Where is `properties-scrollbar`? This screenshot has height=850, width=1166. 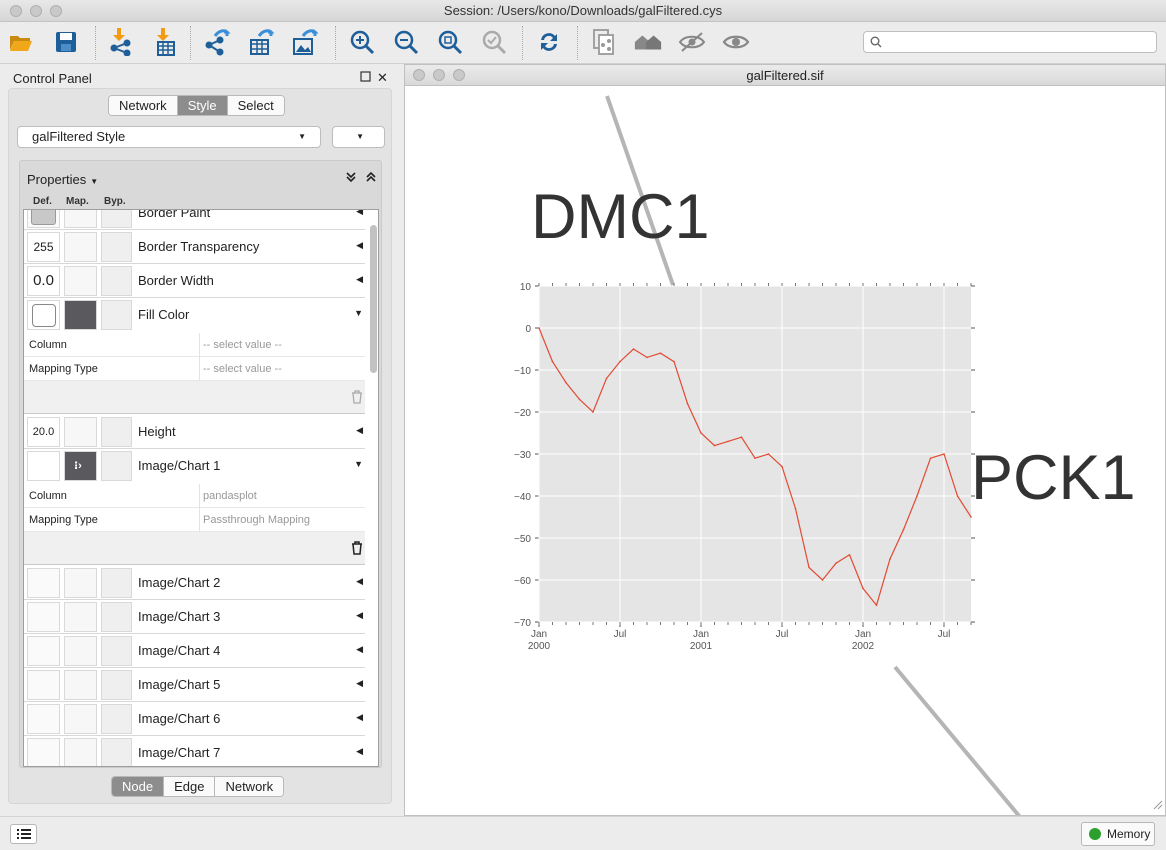 properties-scrollbar is located at coordinates (373, 299).